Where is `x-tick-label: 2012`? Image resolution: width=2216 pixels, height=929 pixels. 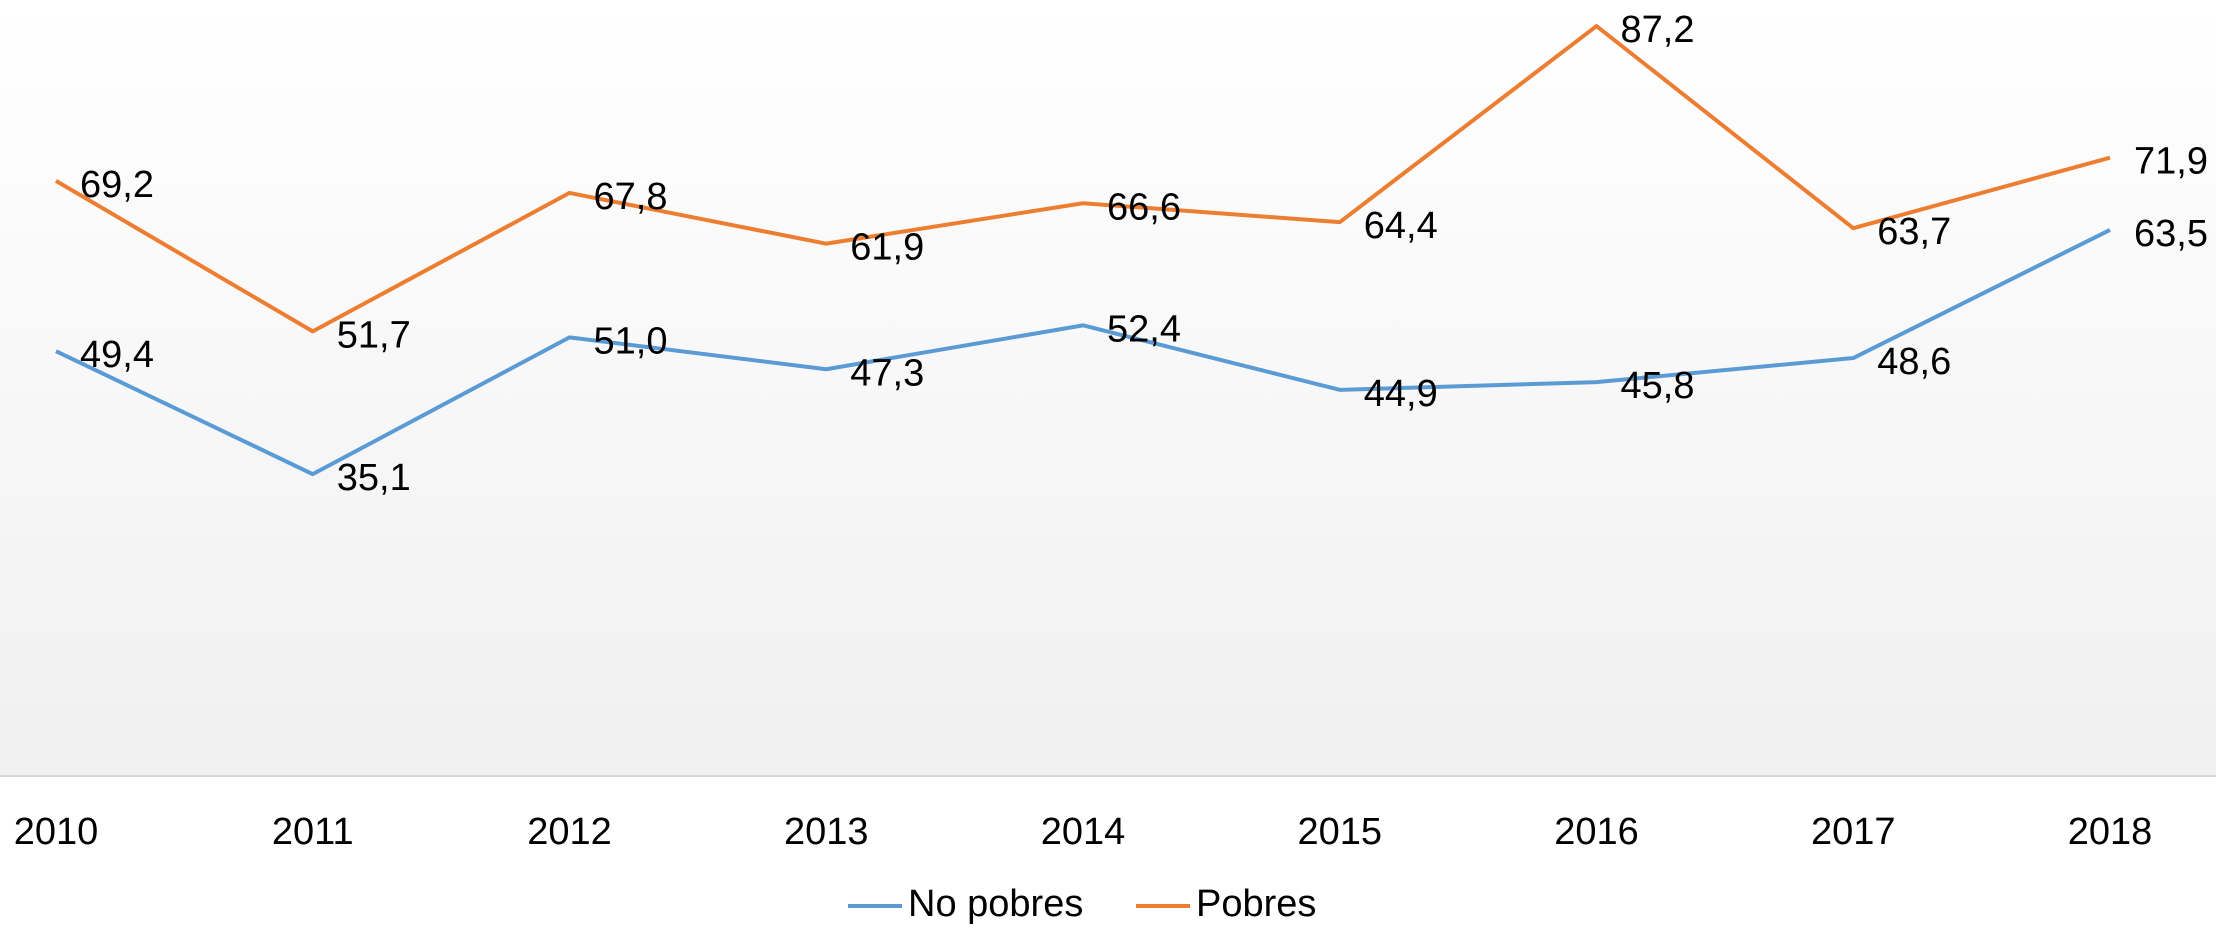
x-tick-label: 2012 is located at coordinates (569, 832).